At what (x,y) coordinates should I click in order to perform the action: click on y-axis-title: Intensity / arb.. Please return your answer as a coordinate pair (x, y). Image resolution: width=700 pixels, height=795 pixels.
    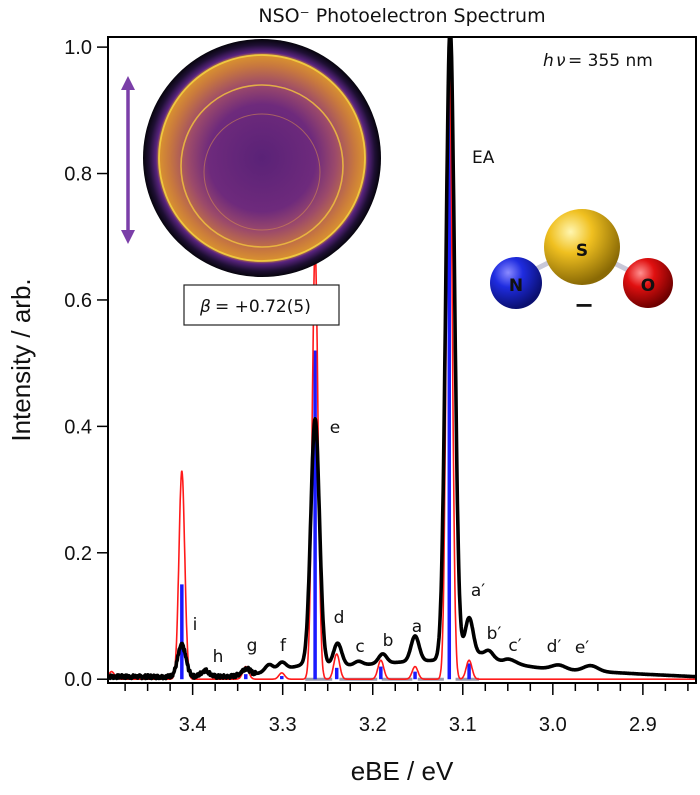
    Looking at the image, I should click on (21, 359).